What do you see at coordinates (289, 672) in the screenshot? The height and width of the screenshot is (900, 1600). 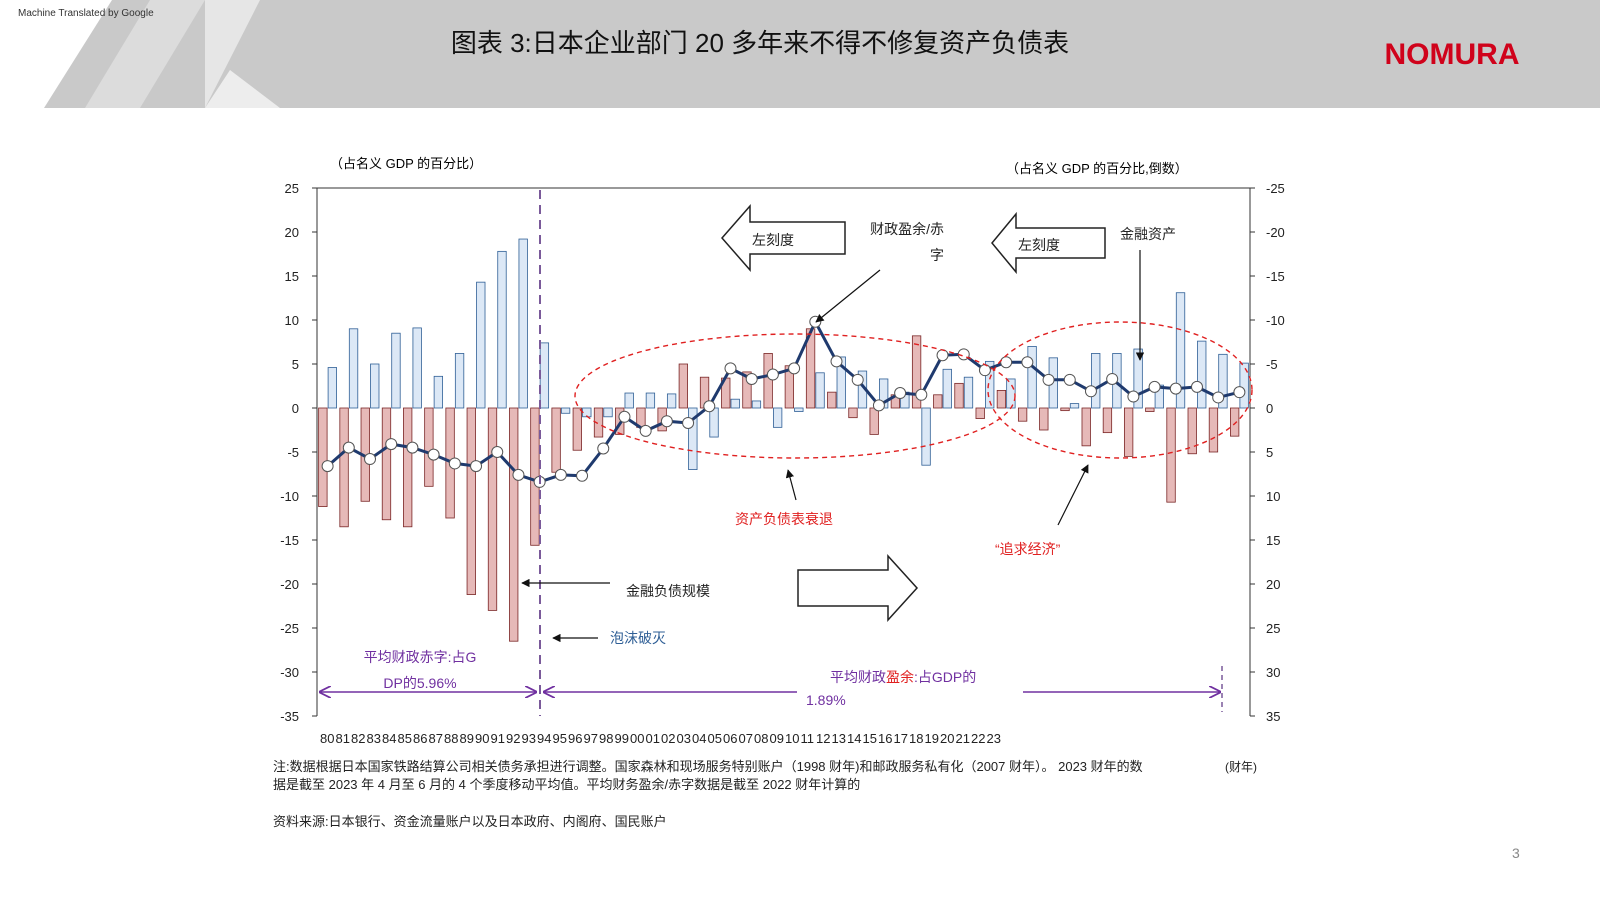 I see `y-tick-label: -30` at bounding box center [289, 672].